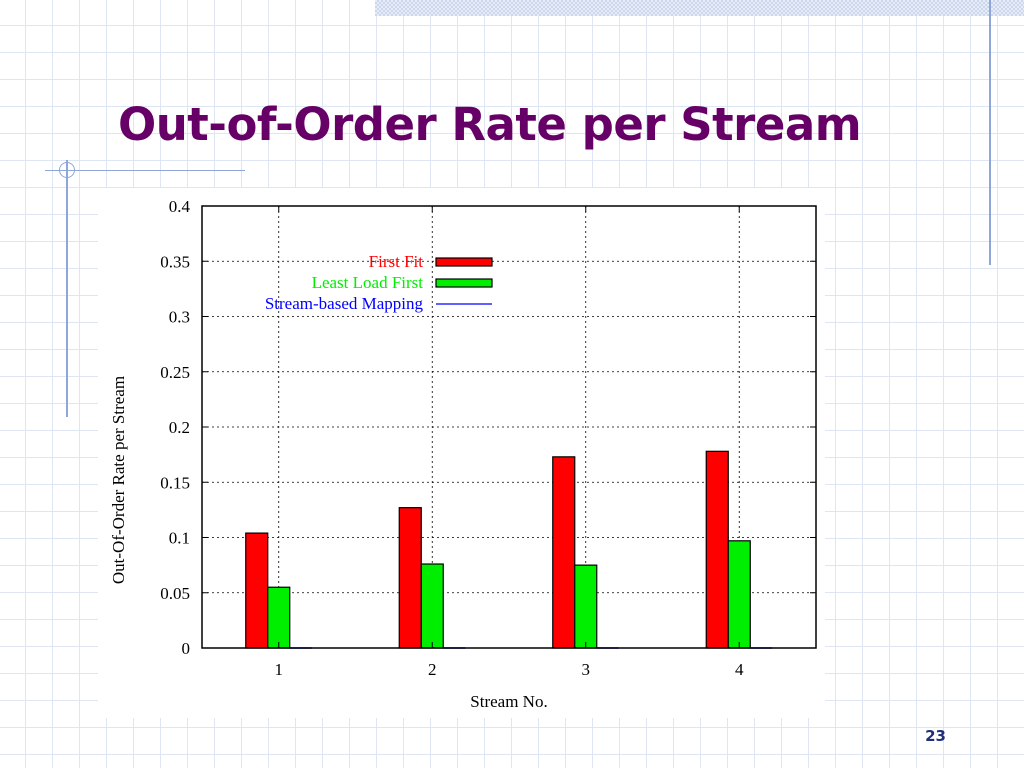 Image resolution: width=1024 pixels, height=768 pixels. I want to click on x-axis-label: Stream No., so click(508, 701).